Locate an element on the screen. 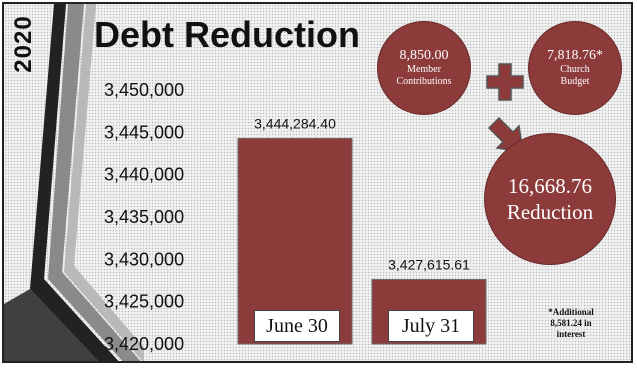 The width and height of the screenshot is (637, 369). member-contributions-bubble: 8,850.00 Member Contributions is located at coordinates (424, 68).